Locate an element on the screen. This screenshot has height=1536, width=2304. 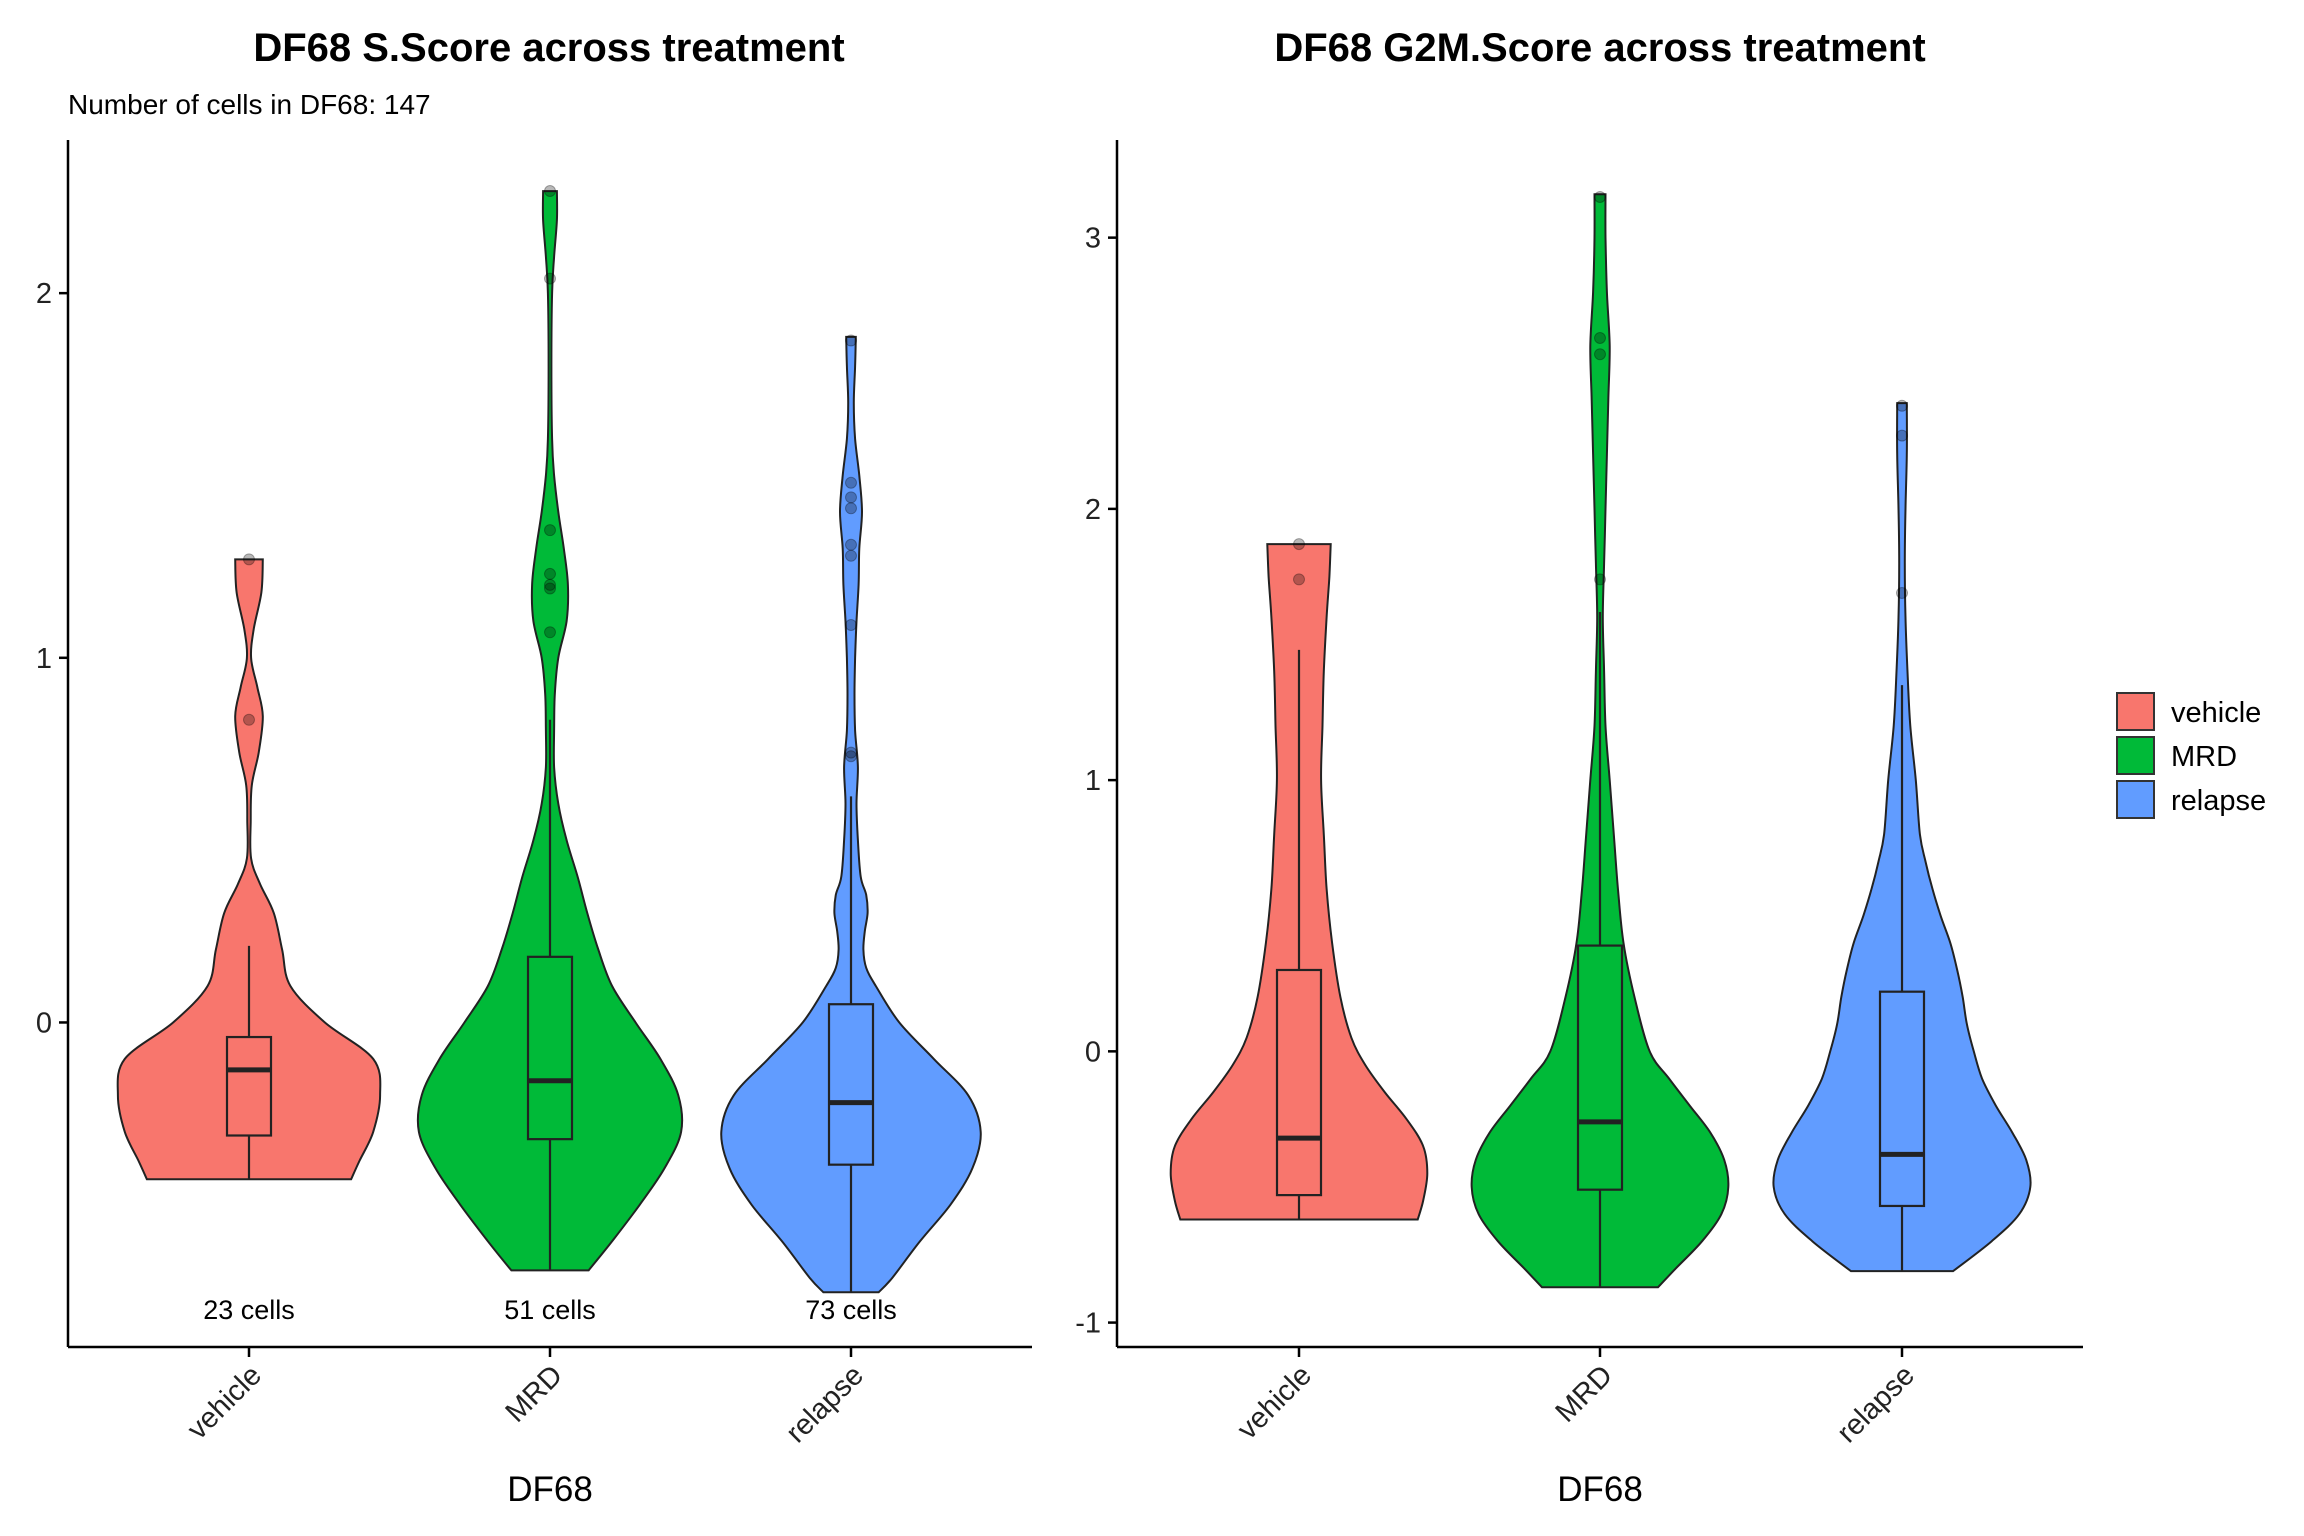
legend-label-relapse: relapse is located at coordinates (2218, 801).